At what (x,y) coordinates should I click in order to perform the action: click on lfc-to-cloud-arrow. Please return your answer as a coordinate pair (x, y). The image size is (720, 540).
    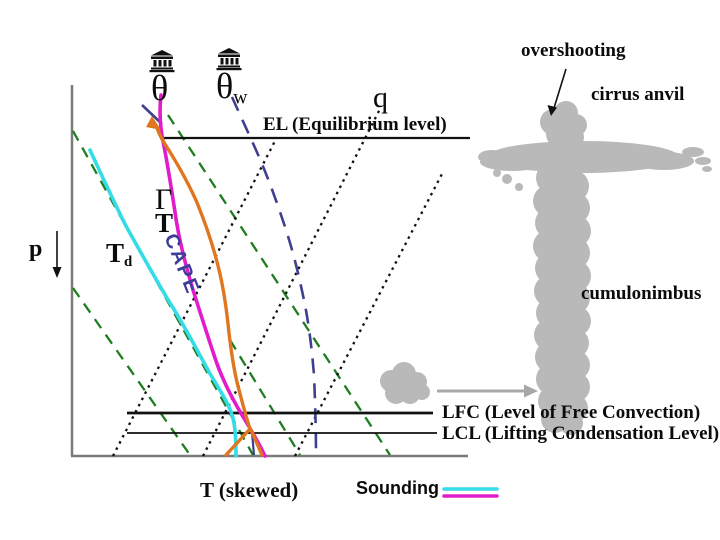
    Looking at the image, I should click on (487, 391).